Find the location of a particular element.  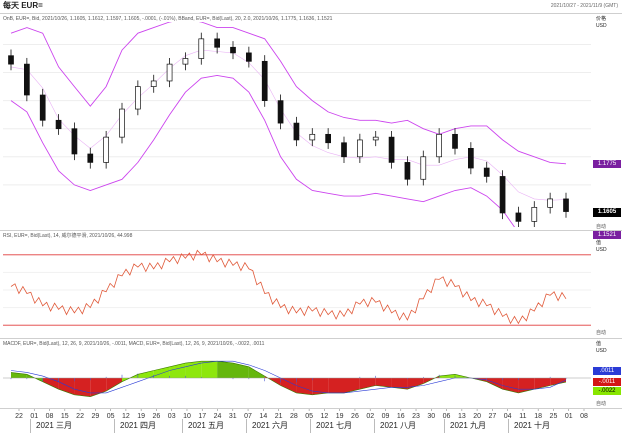

macd-panel is located at coordinates (297, 378).